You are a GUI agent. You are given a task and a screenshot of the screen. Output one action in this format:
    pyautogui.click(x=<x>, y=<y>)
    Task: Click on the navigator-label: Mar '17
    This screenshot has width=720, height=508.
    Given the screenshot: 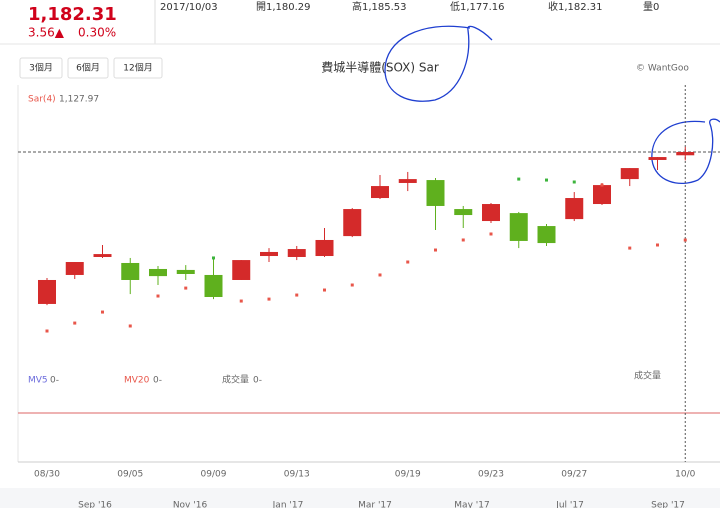 What is the action you would take?
    pyautogui.click(x=375, y=504)
    